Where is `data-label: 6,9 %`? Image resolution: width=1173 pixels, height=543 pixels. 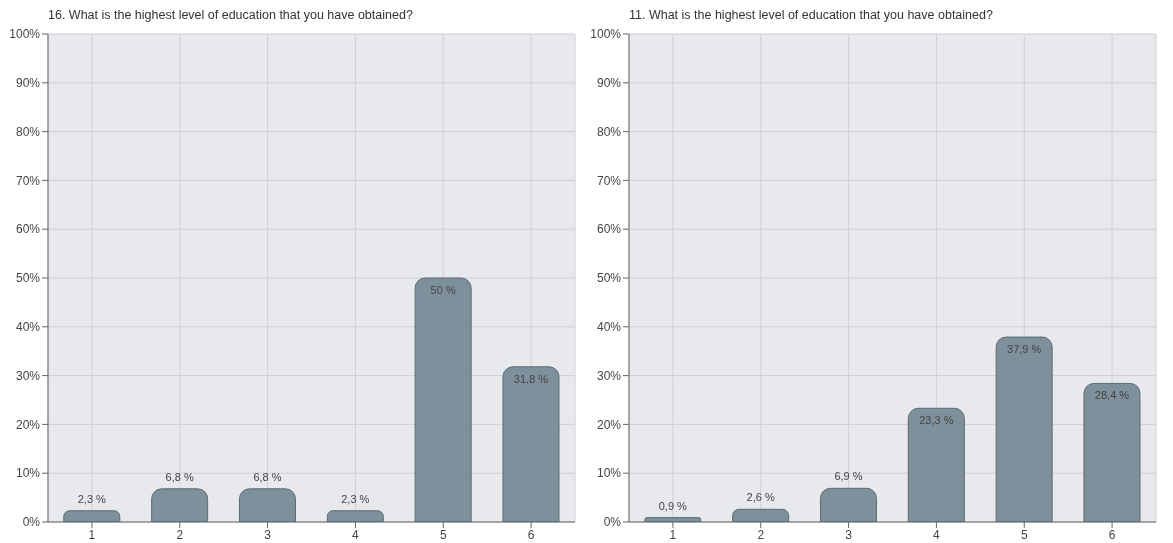 data-label: 6,9 % is located at coordinates (848, 476).